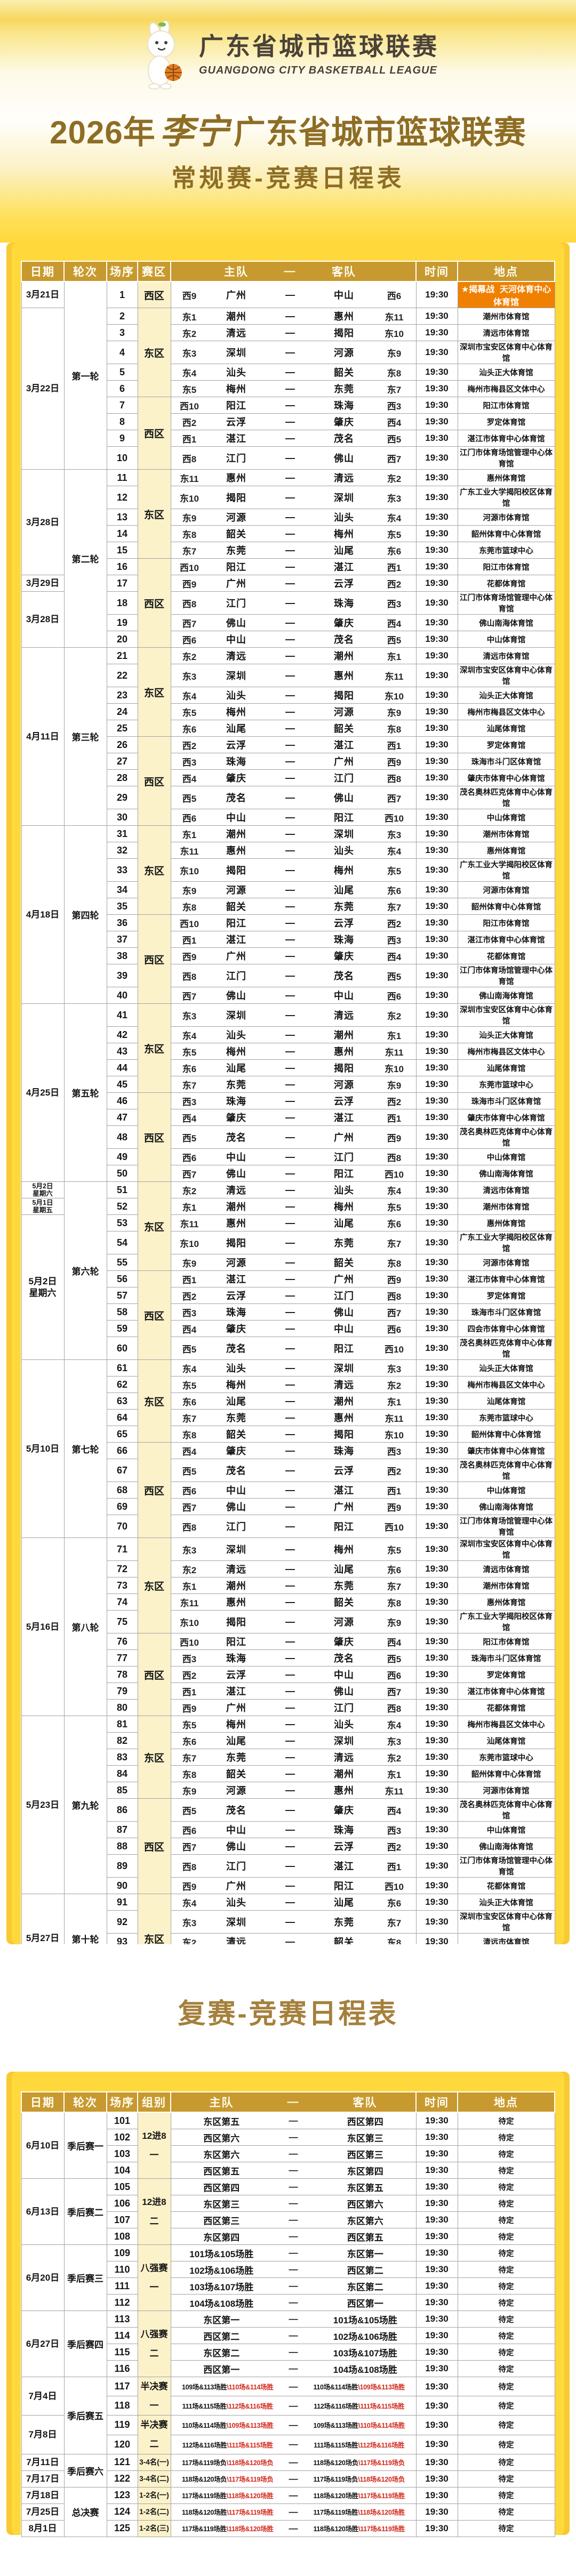 This screenshot has height=2576, width=576. What do you see at coordinates (122, 2352) in the screenshot?
I see `game-no-cell: 115` at bounding box center [122, 2352].